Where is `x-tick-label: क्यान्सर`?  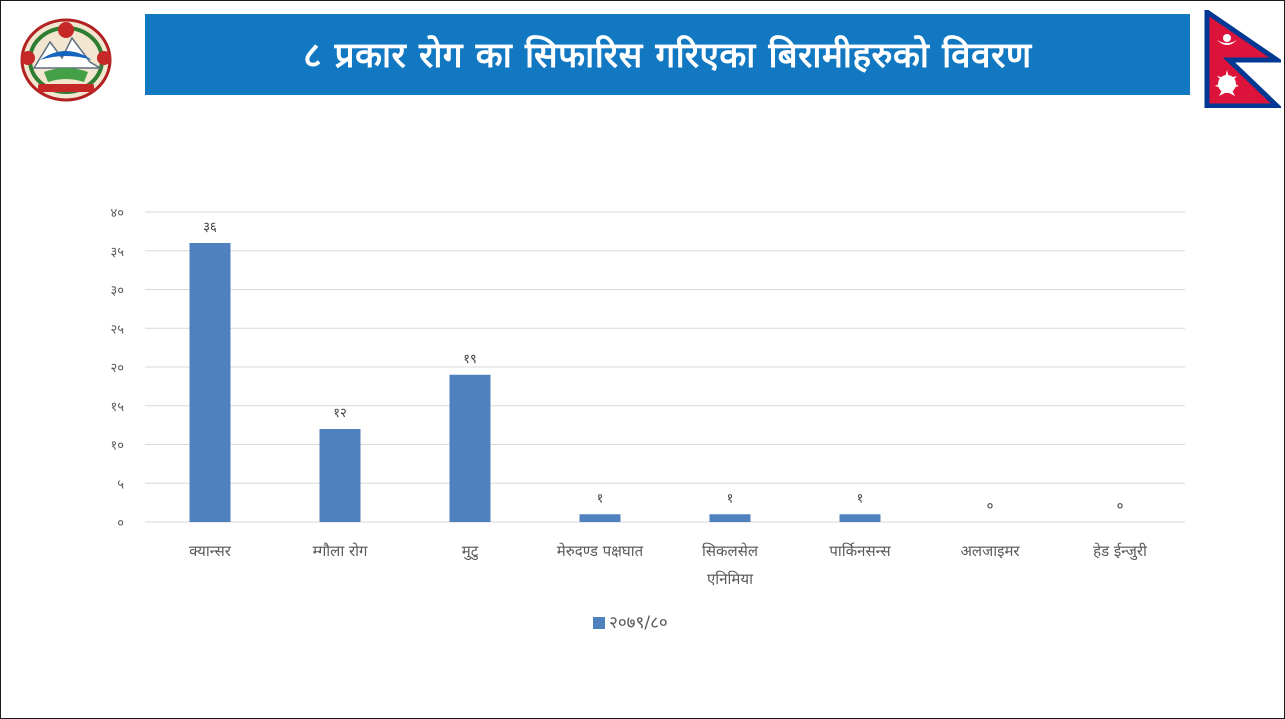
x-tick-label: क्यान्सर is located at coordinates (210, 551).